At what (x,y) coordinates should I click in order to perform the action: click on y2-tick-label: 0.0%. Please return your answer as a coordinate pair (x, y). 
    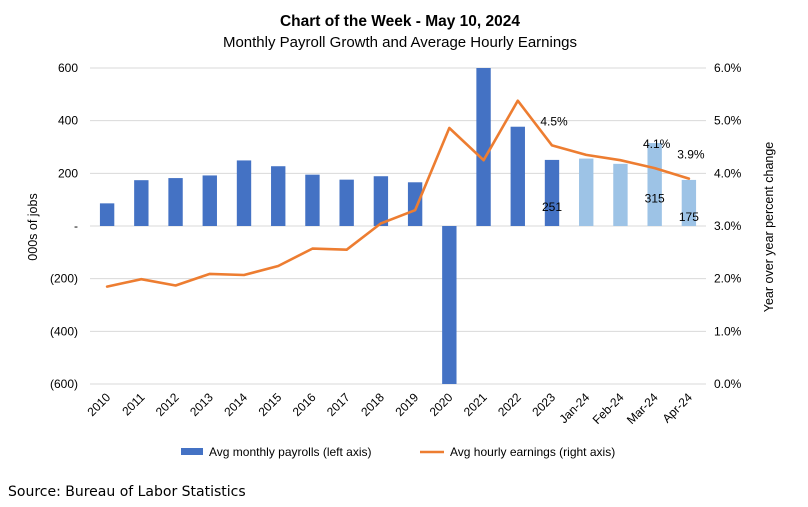
    Looking at the image, I should click on (728, 384).